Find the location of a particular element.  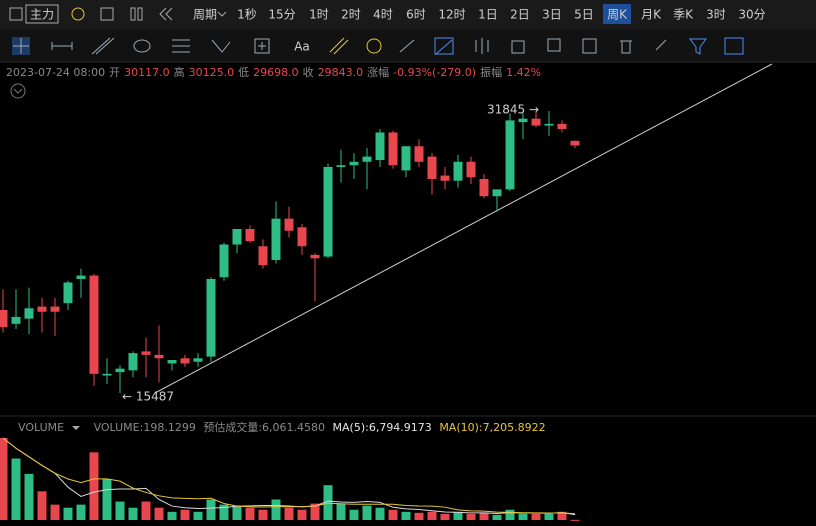

drawing-tools is located at coordinates (378, 46).